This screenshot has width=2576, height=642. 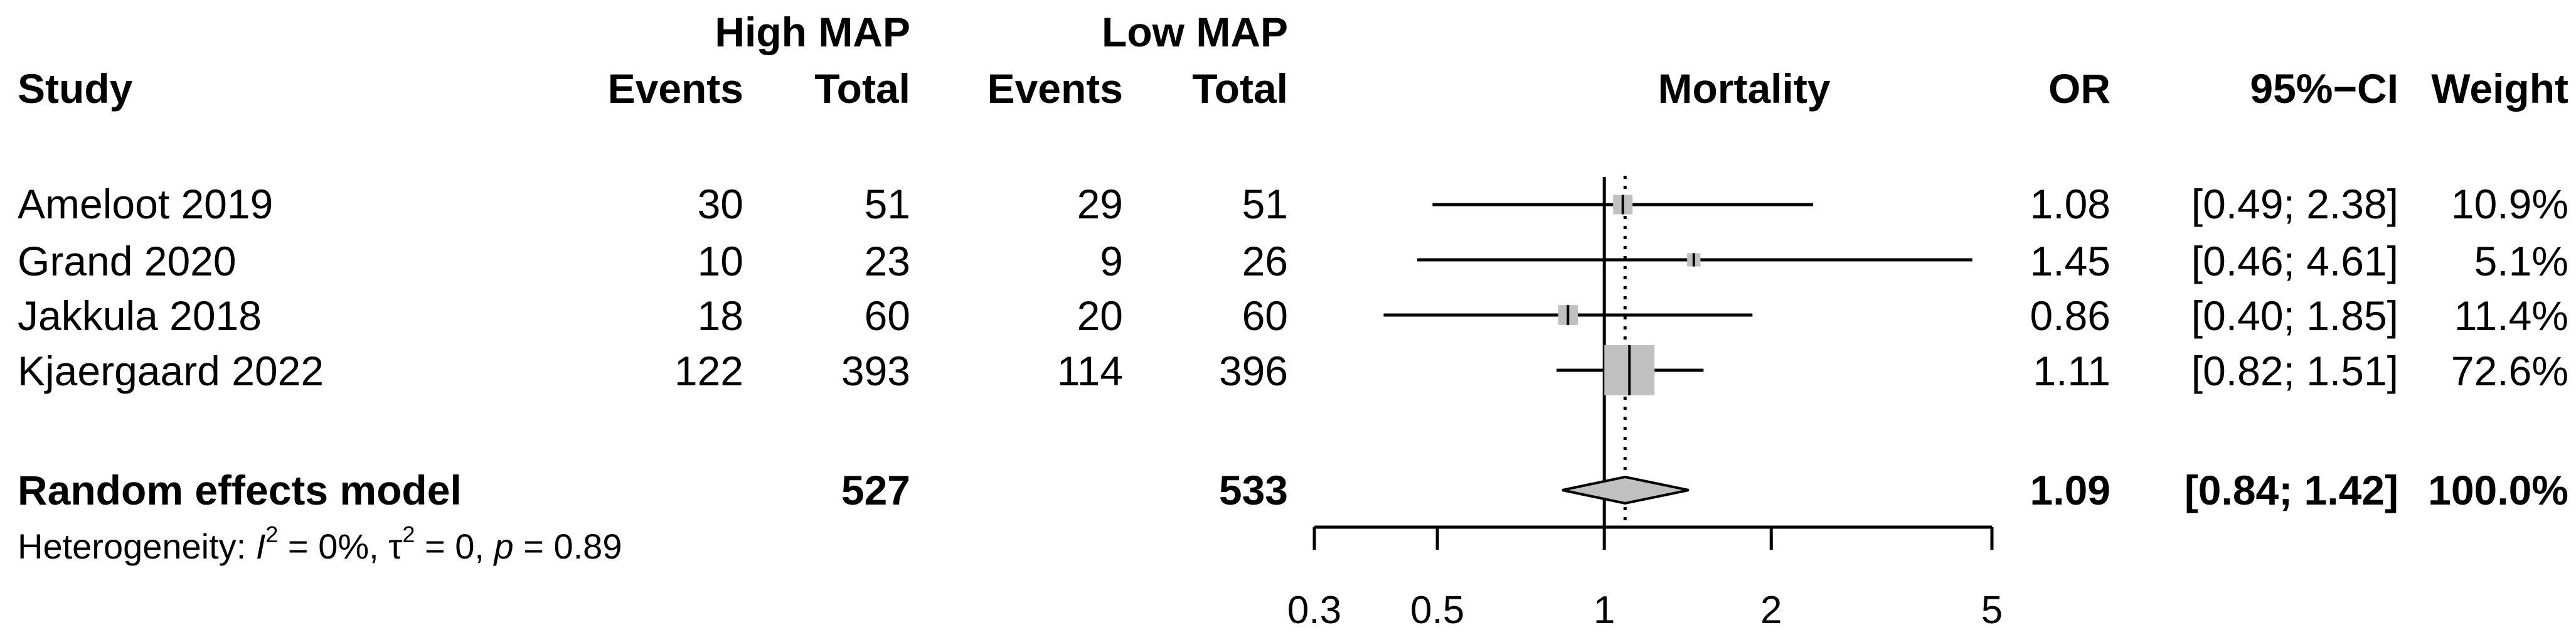 I want to click on weight-cell: 10.9%, so click(x=2509, y=204).